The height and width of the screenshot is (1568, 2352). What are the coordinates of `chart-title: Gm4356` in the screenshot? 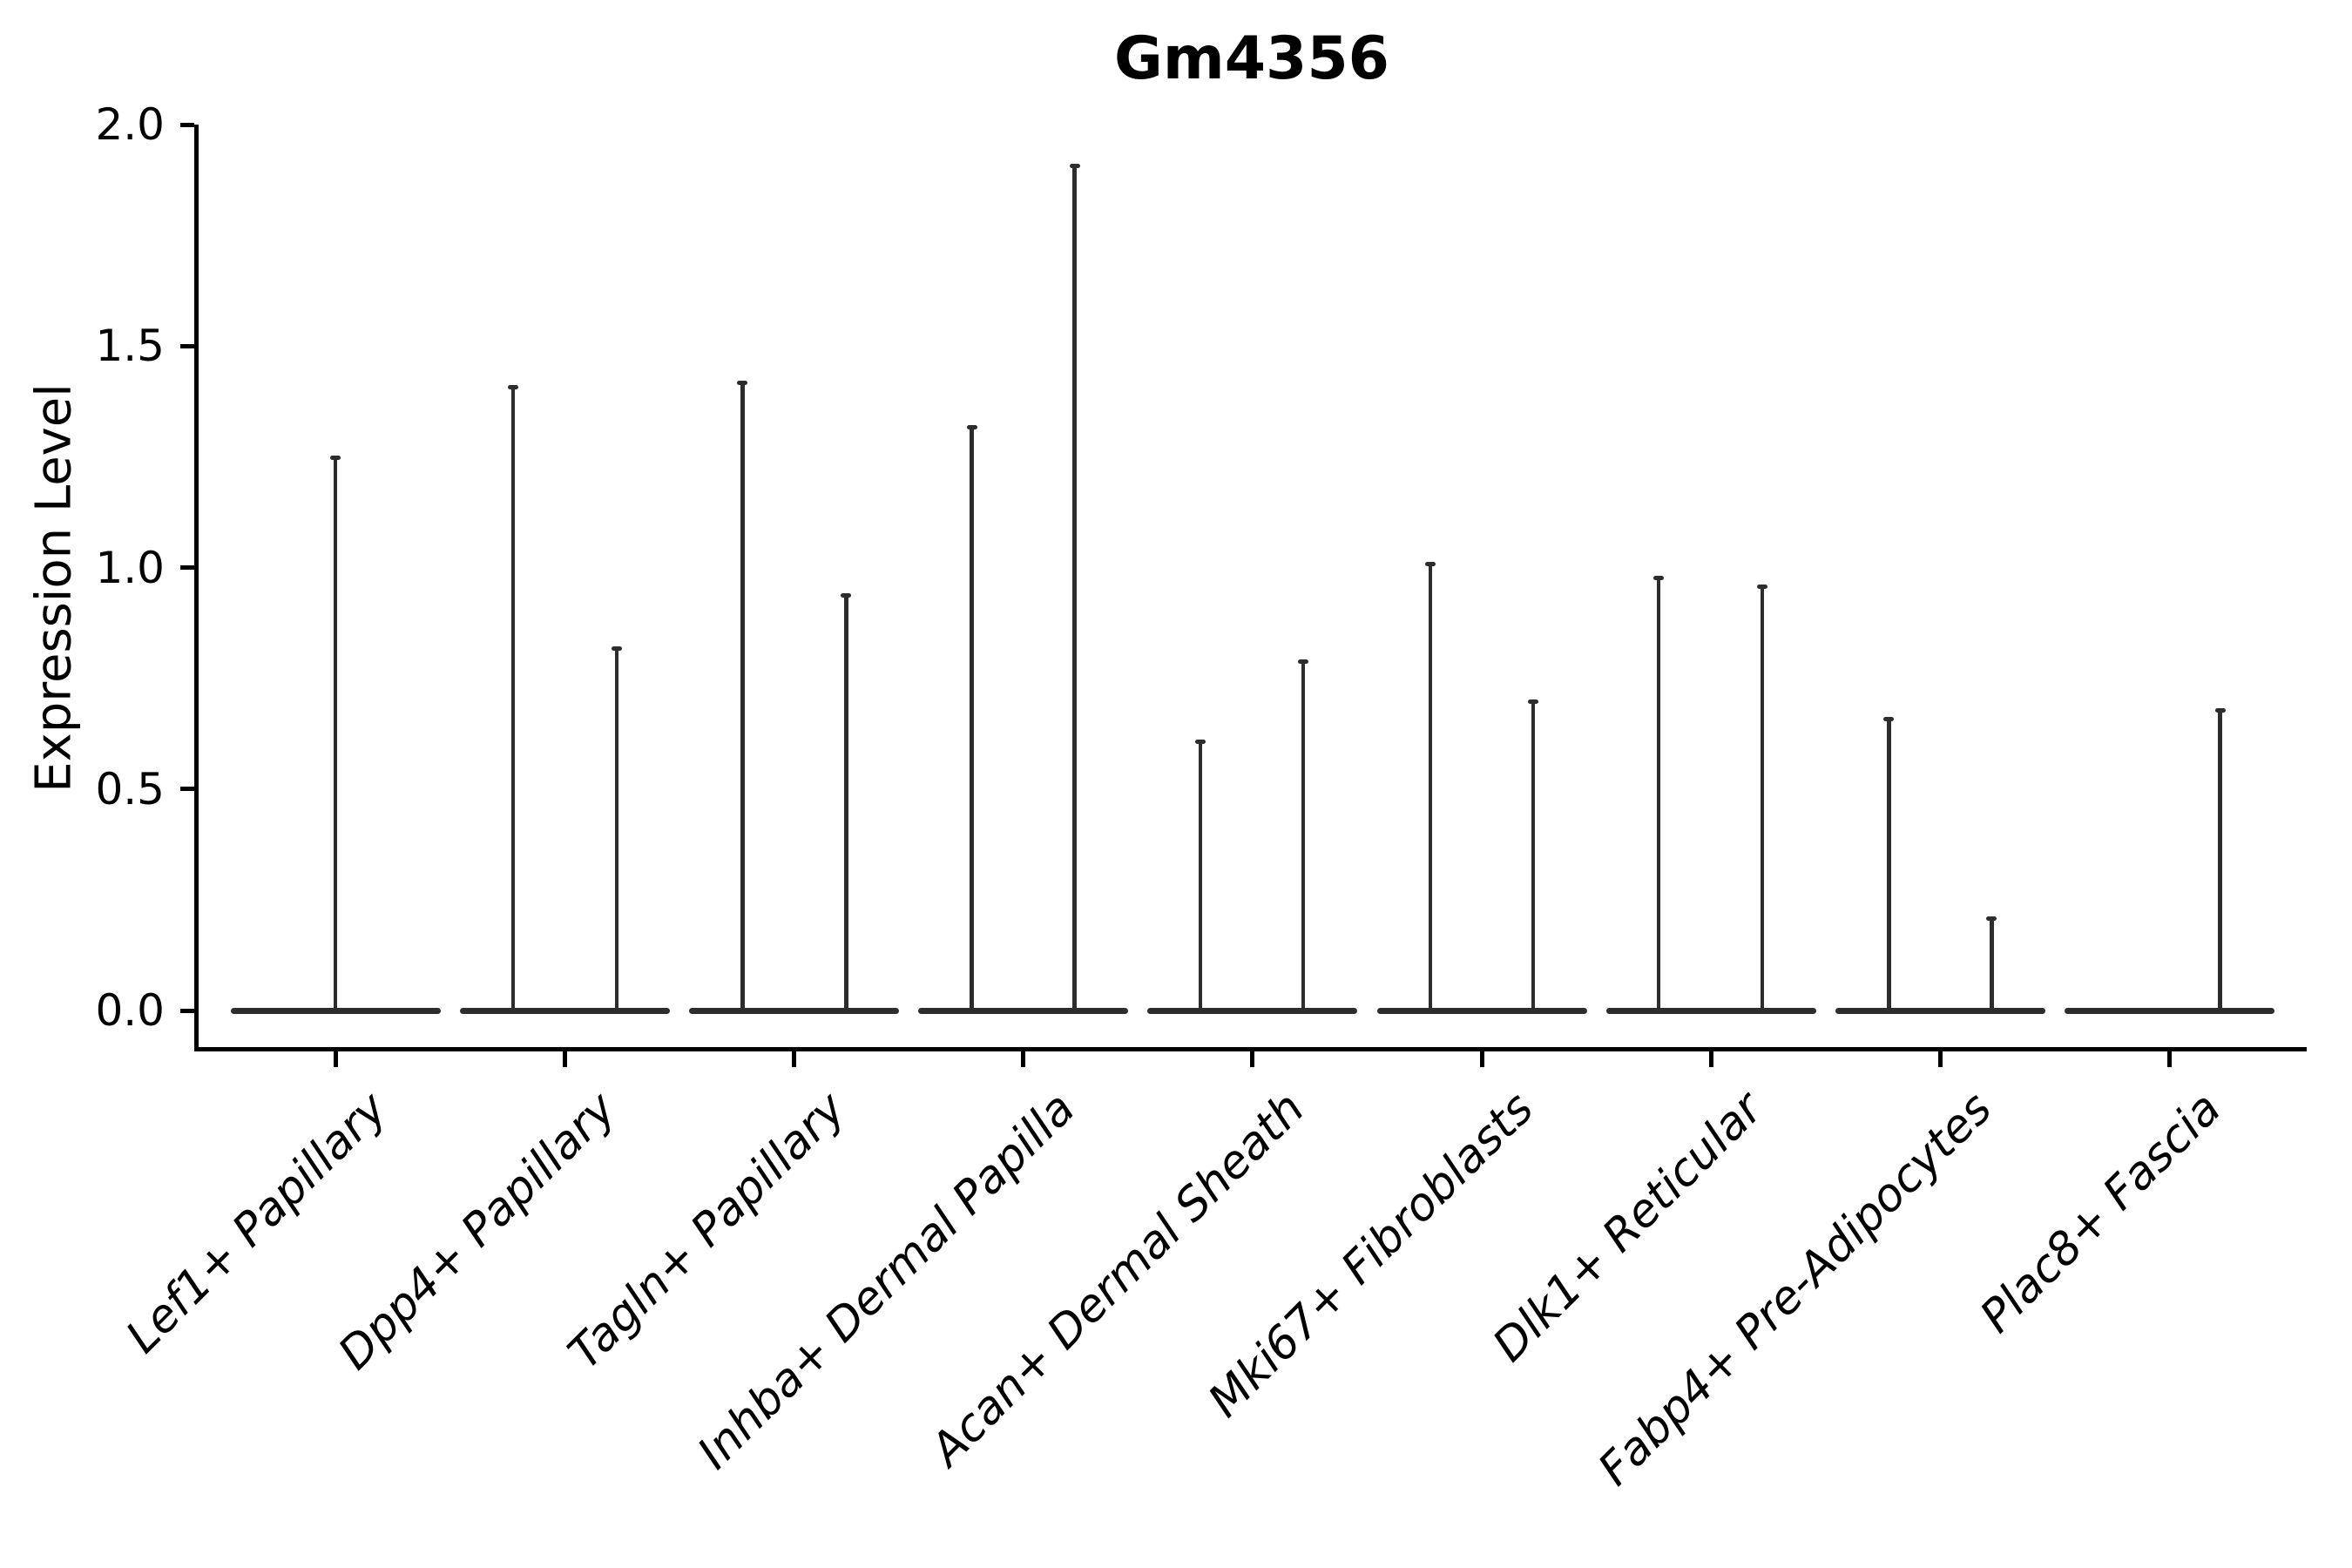 It's located at (1251, 58).